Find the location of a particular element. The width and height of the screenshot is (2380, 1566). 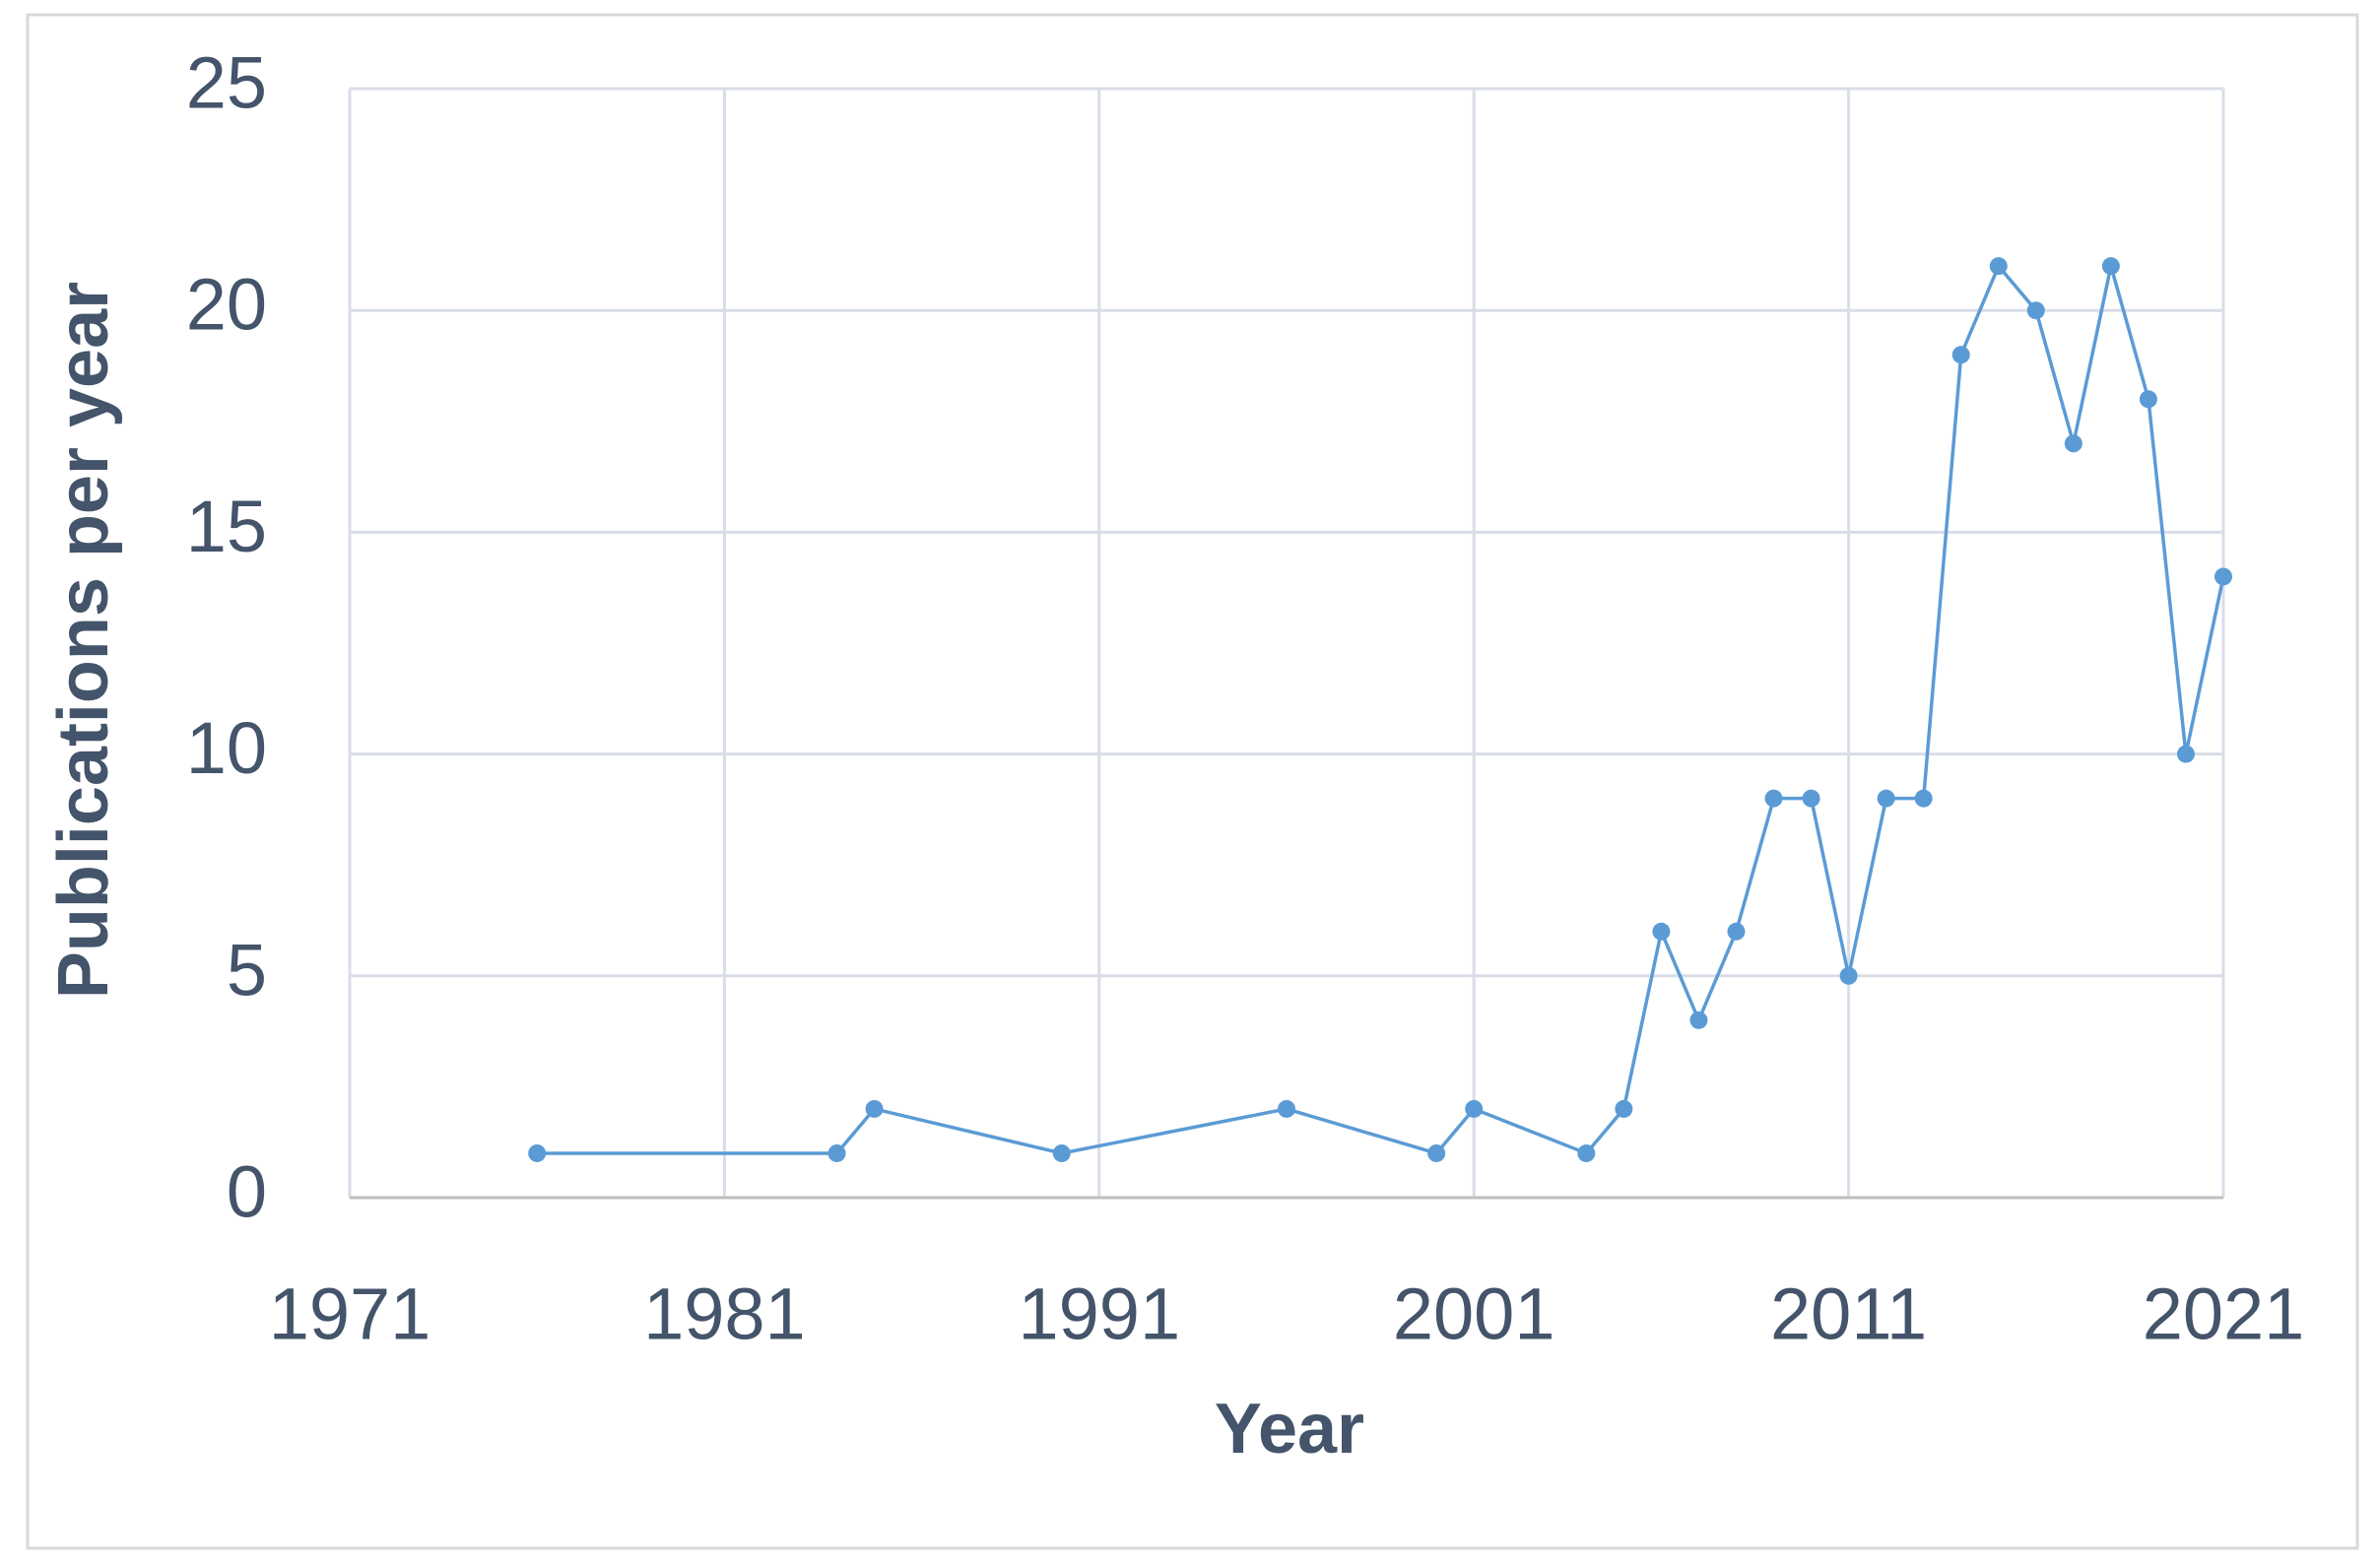

x-tick-label: 2001 is located at coordinates (1474, 1314).